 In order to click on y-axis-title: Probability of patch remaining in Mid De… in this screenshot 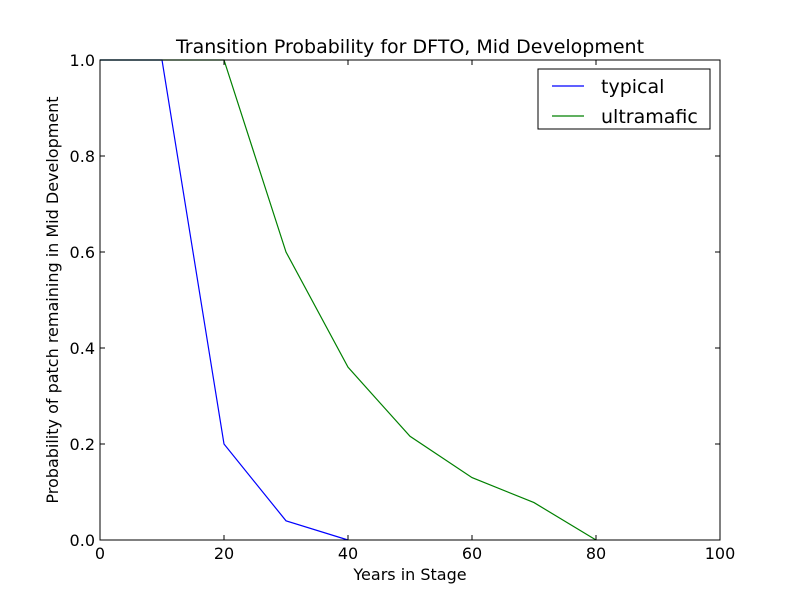, I will do `click(52, 299)`.